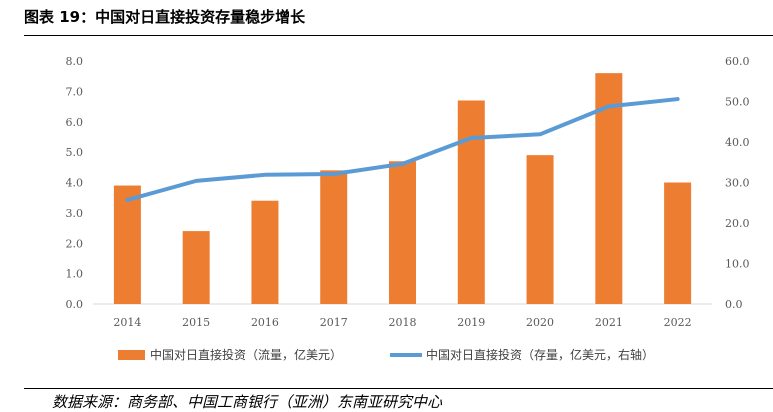  I want to click on x-axis-tick-label: 2020, so click(540, 322).